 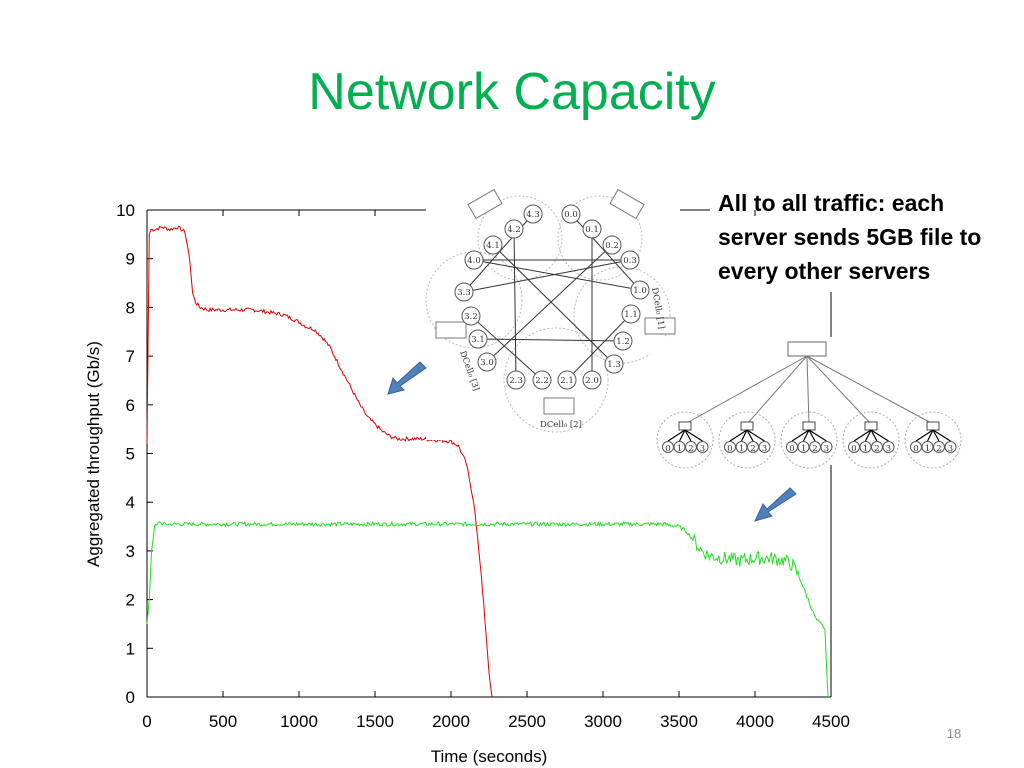 What do you see at coordinates (489, 756) in the screenshot?
I see `x-axis-title: Time (seconds)` at bounding box center [489, 756].